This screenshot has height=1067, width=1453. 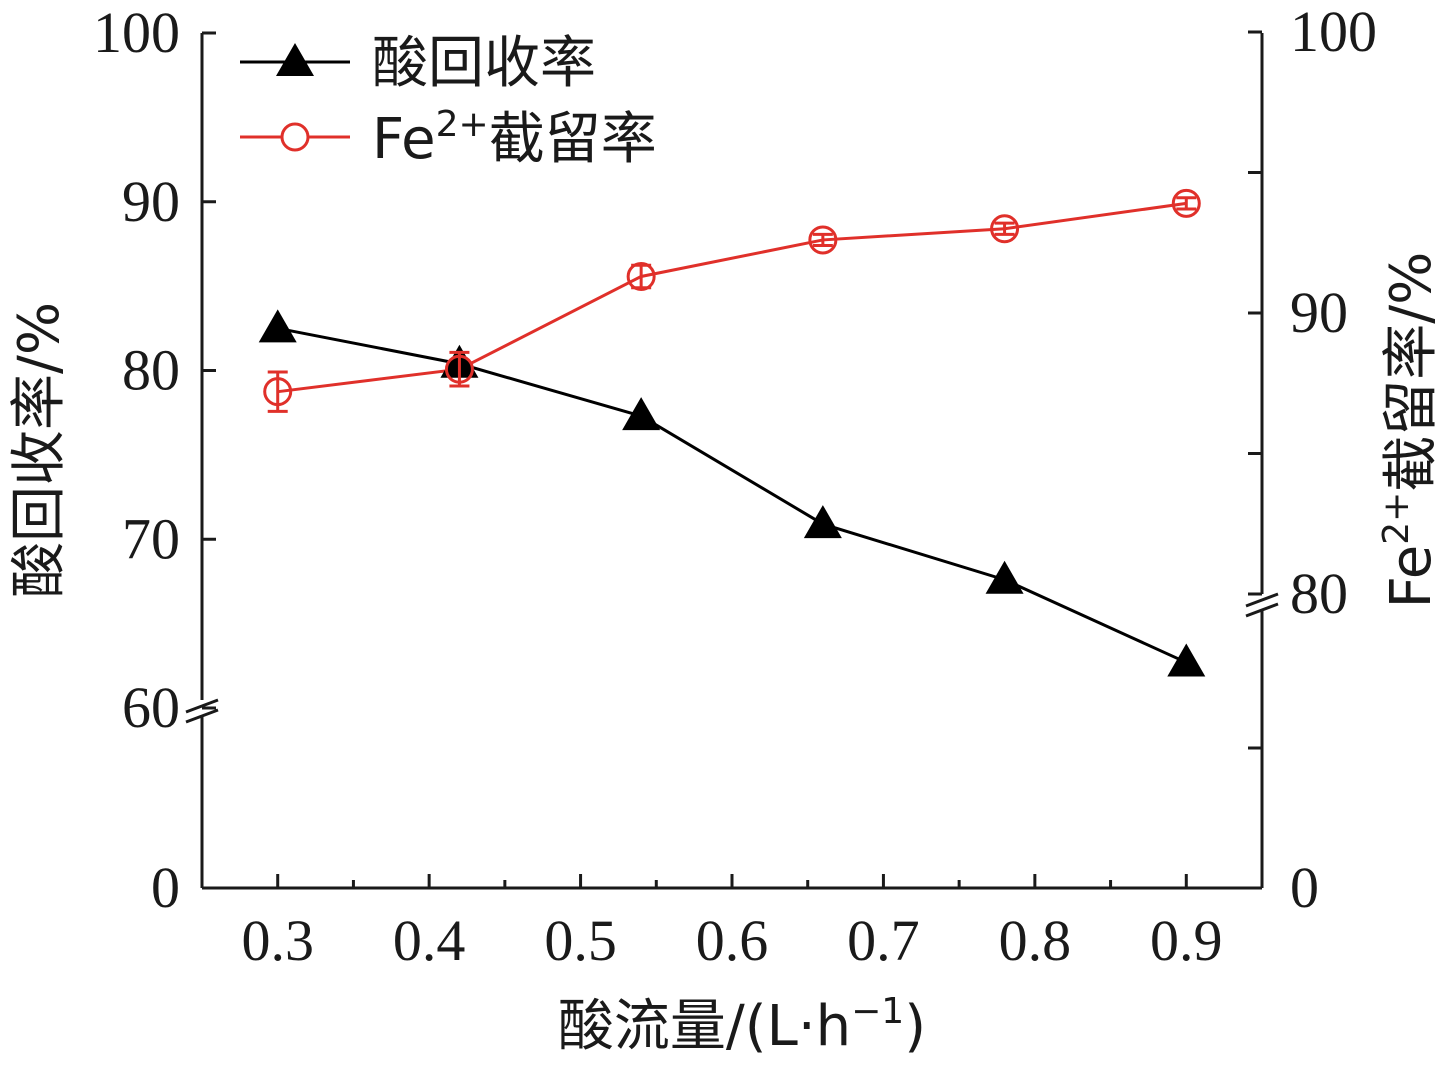 What do you see at coordinates (1411, 372) in the screenshot?
I see `right-y-axis-title-end: 截留率/%` at bounding box center [1411, 372].